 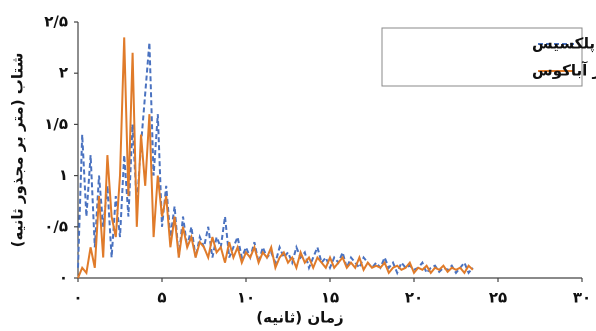 I want to click on y-tick-label: ۰, so click(x=63, y=278).